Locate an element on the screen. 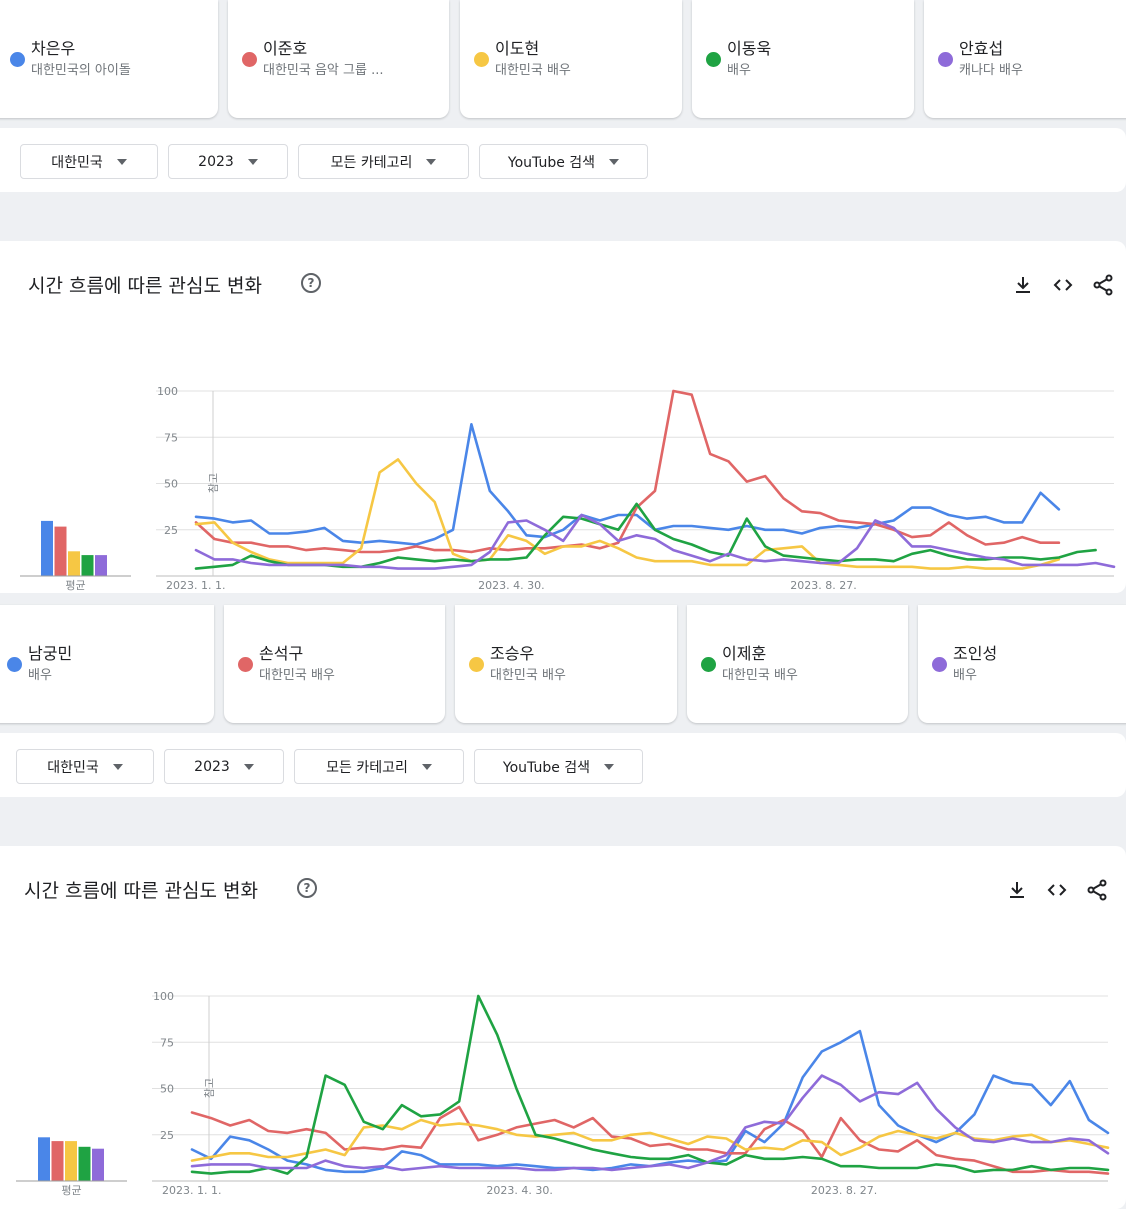 The image size is (1126, 1209). term-description: 대한민국의 아이돌 is located at coordinates (81, 70).